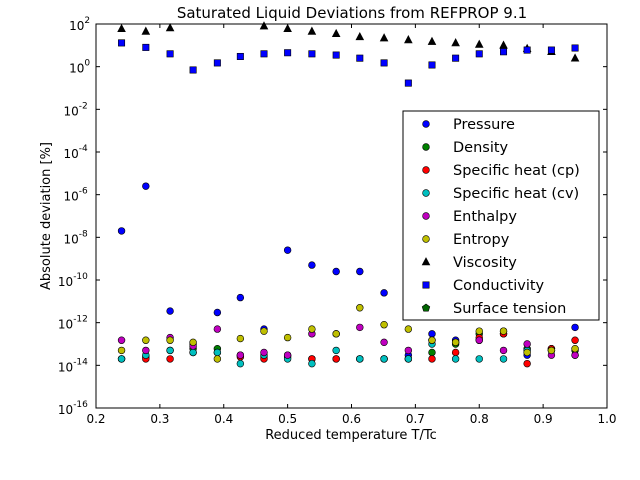 The width and height of the screenshot is (640, 480). What do you see at coordinates (484, 125) in the screenshot?
I see `legend-label: Pressure` at bounding box center [484, 125].